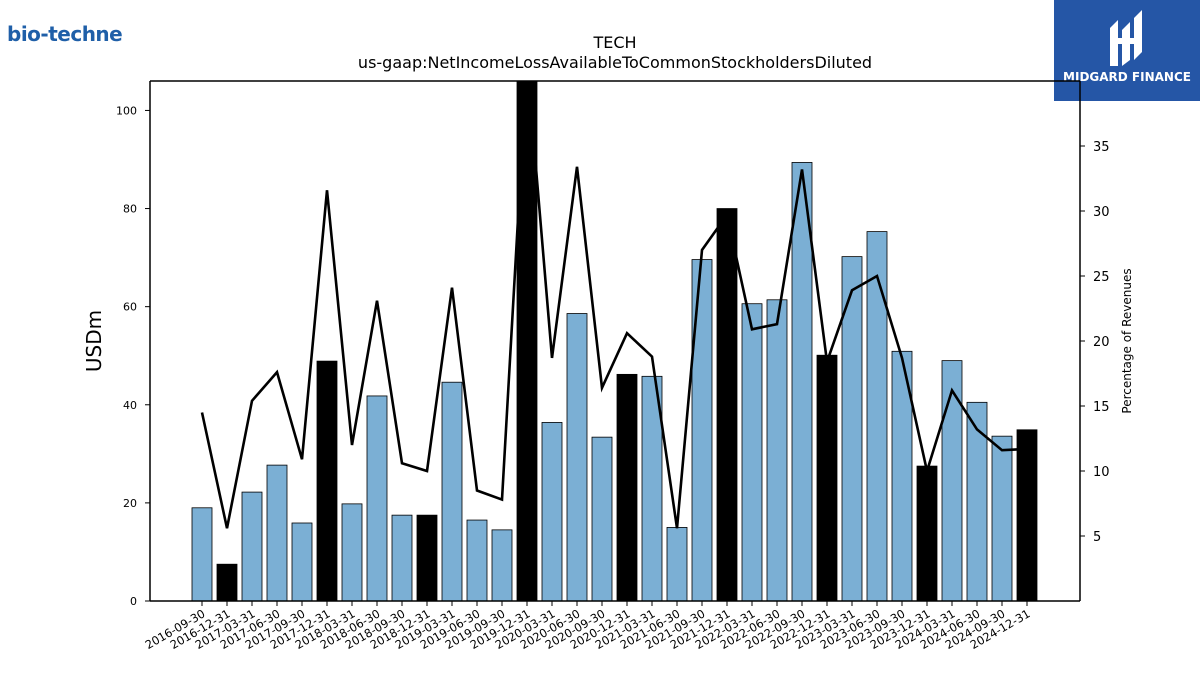  Describe the element at coordinates (130, 503) in the screenshot. I see `y-tick-label-20: 20` at that location.